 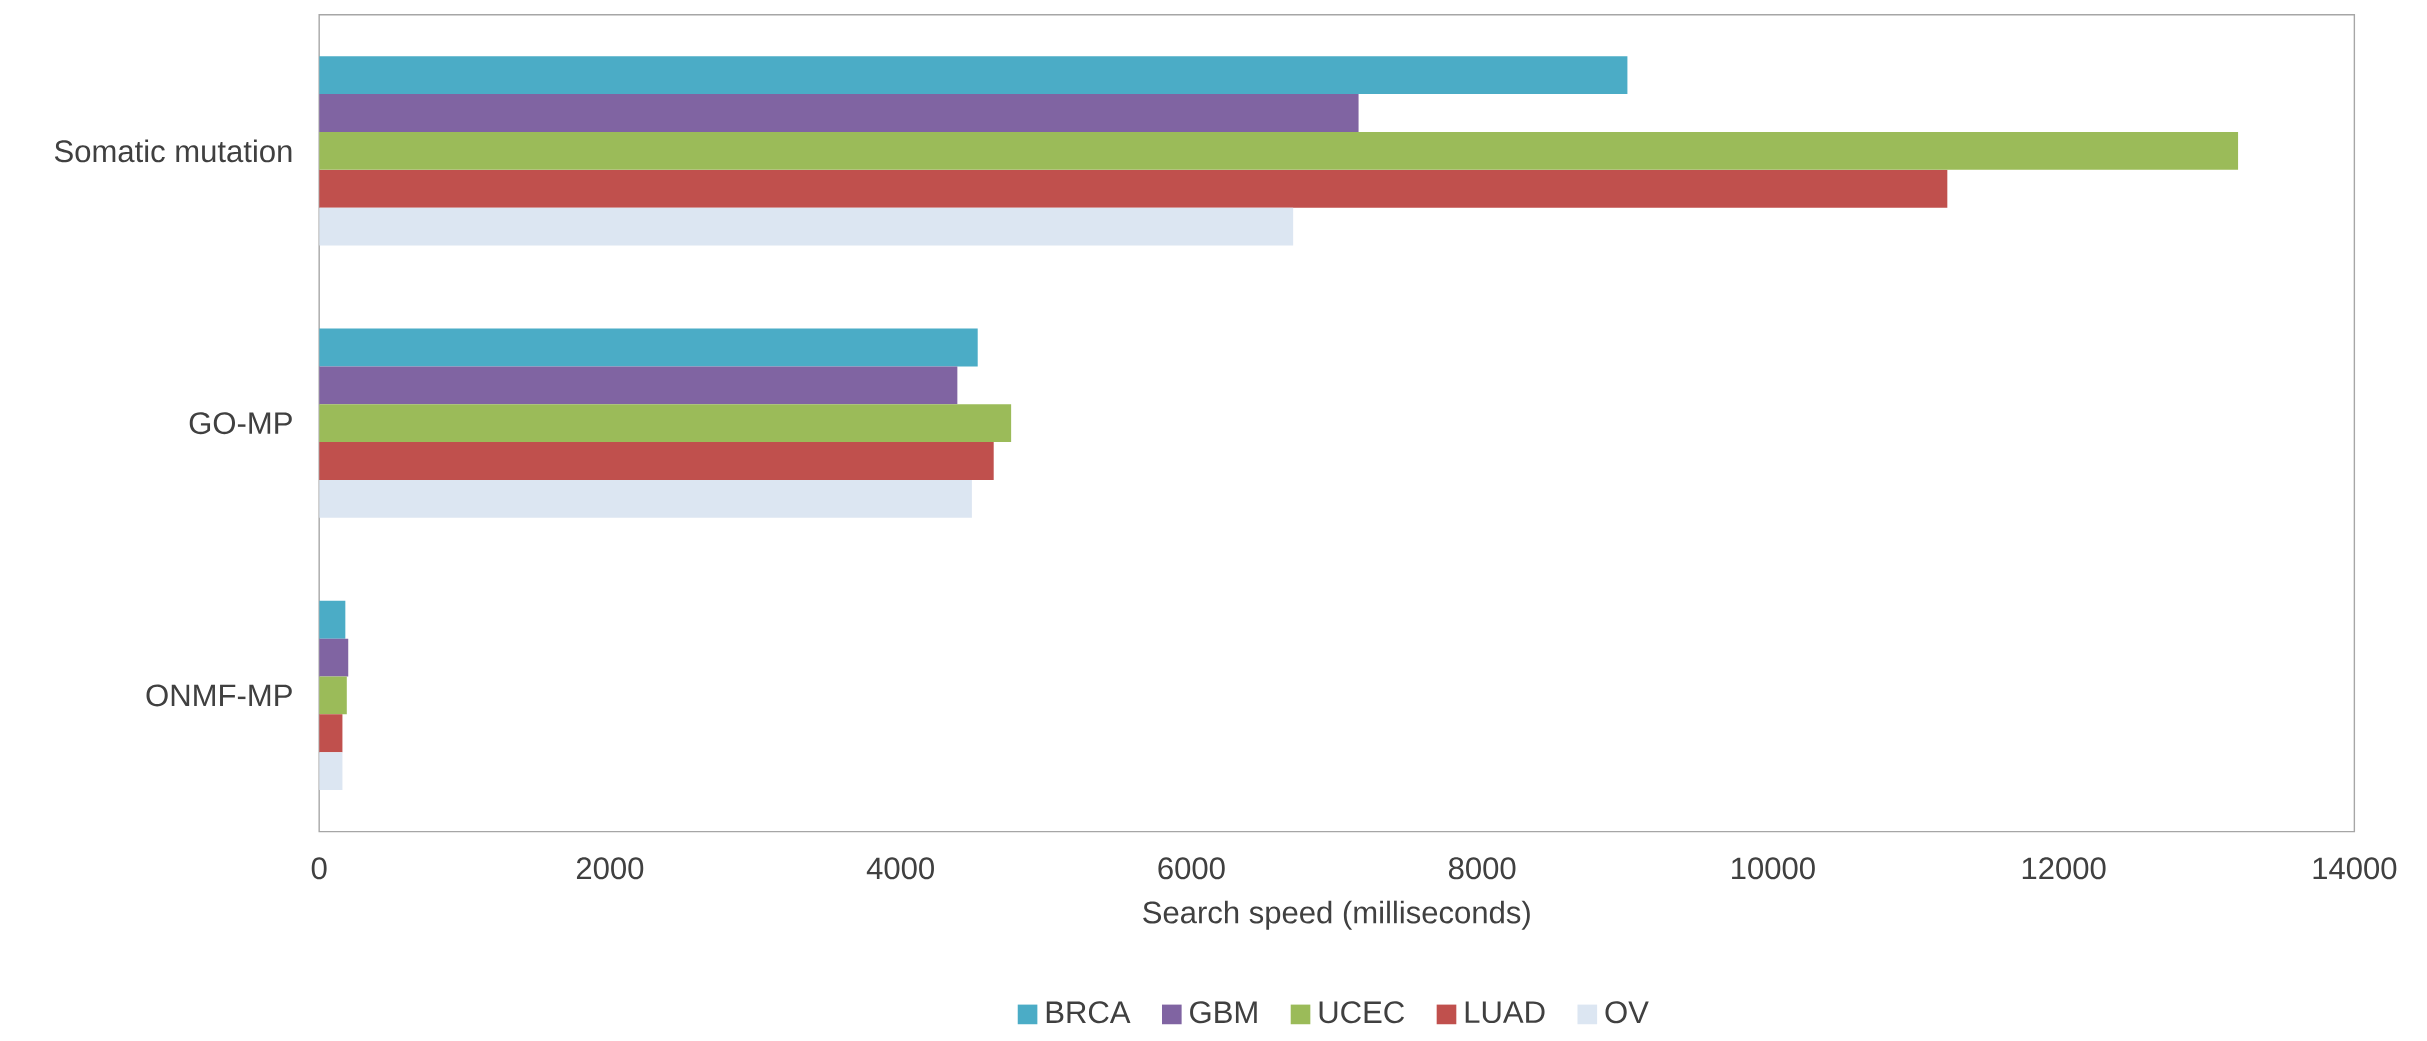 What do you see at coordinates (1191, 868) in the screenshot?
I see `x-tick-label: 6000` at bounding box center [1191, 868].